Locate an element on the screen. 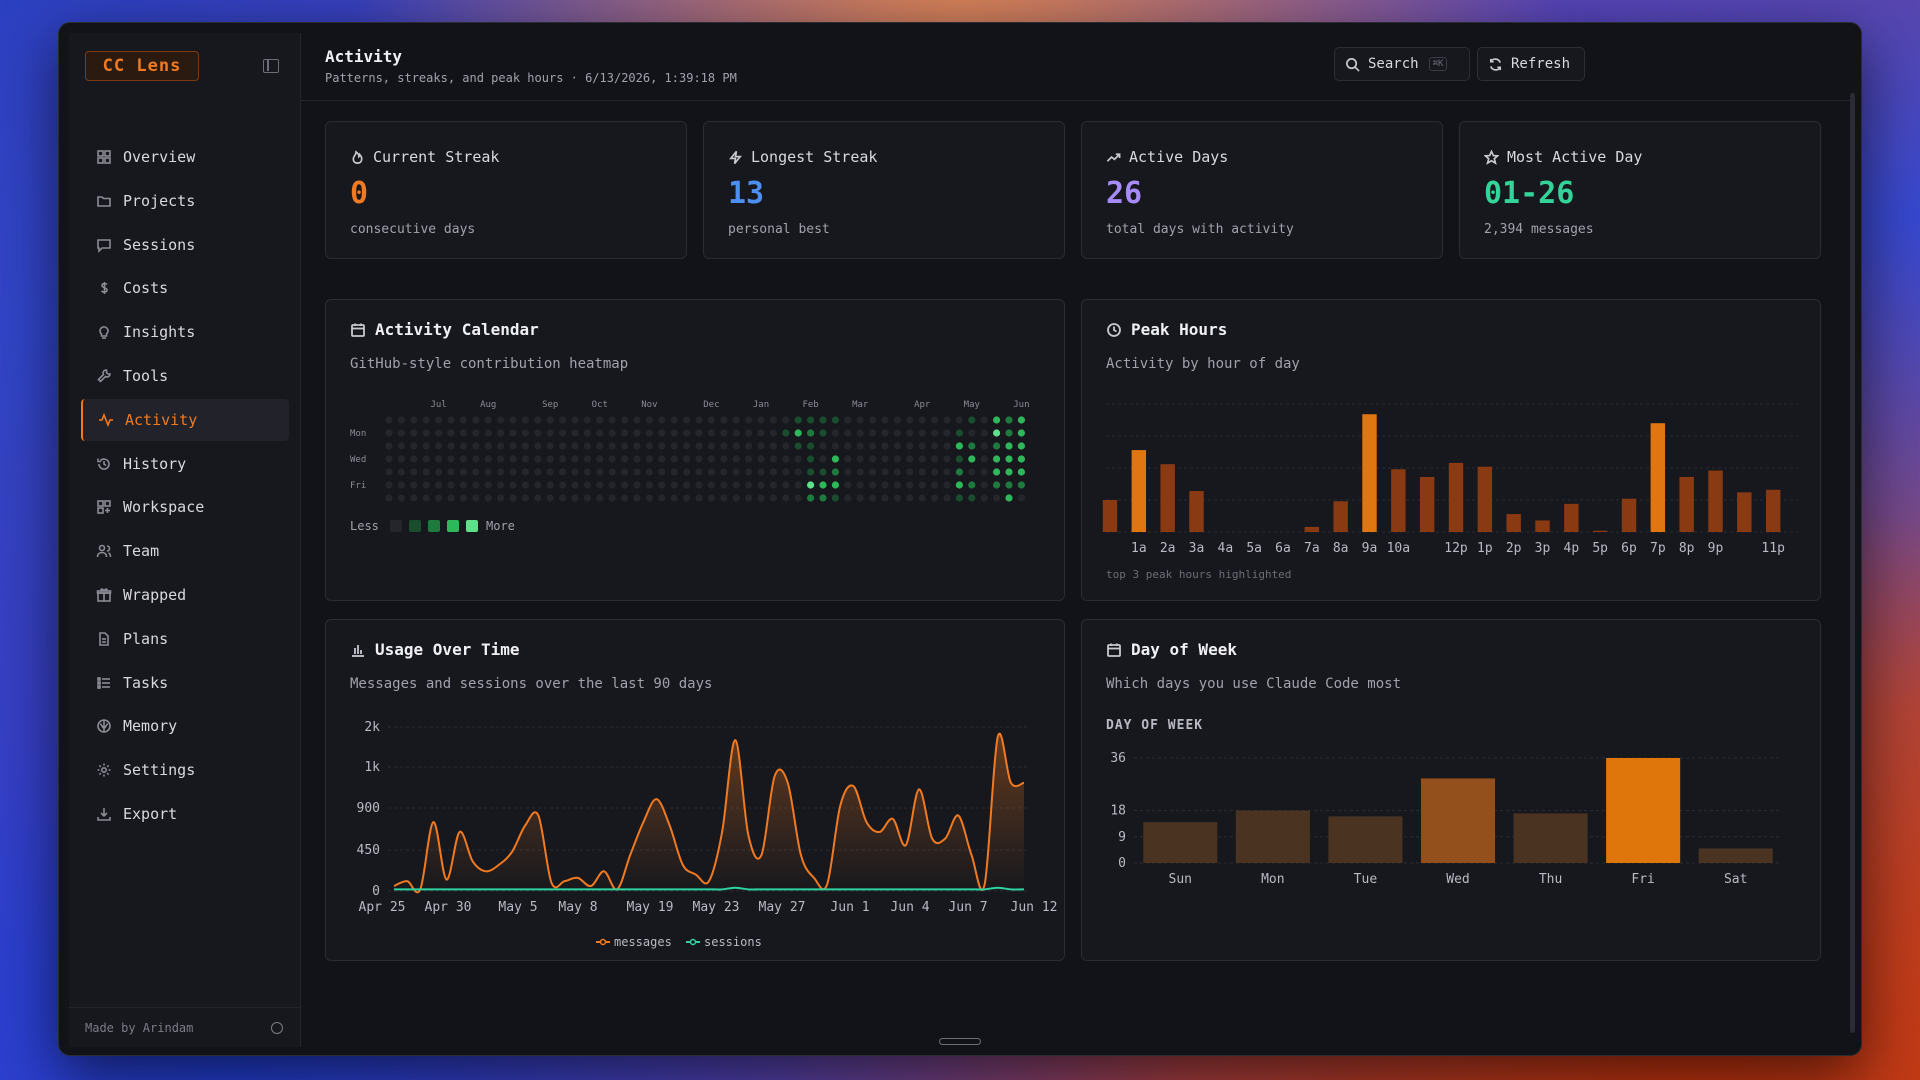 The image size is (1920, 1080). search-button: Search ⌘K is located at coordinates (1402, 64).